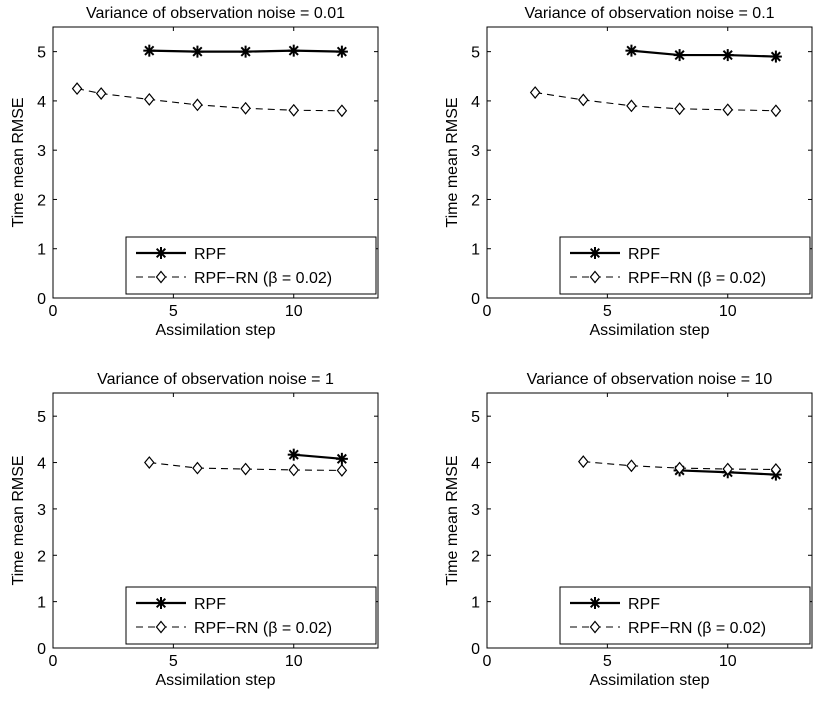  What do you see at coordinates (215, 13) in the screenshot?
I see `chart-title: Variance of observation noise = 0.01` at bounding box center [215, 13].